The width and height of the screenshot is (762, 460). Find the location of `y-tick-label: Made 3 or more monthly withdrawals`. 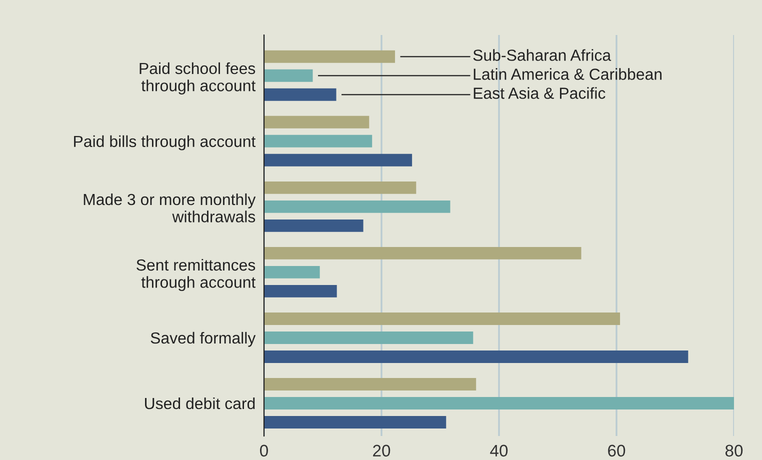

y-tick-label: Made 3 or more monthly withdrawals is located at coordinates (170, 207).